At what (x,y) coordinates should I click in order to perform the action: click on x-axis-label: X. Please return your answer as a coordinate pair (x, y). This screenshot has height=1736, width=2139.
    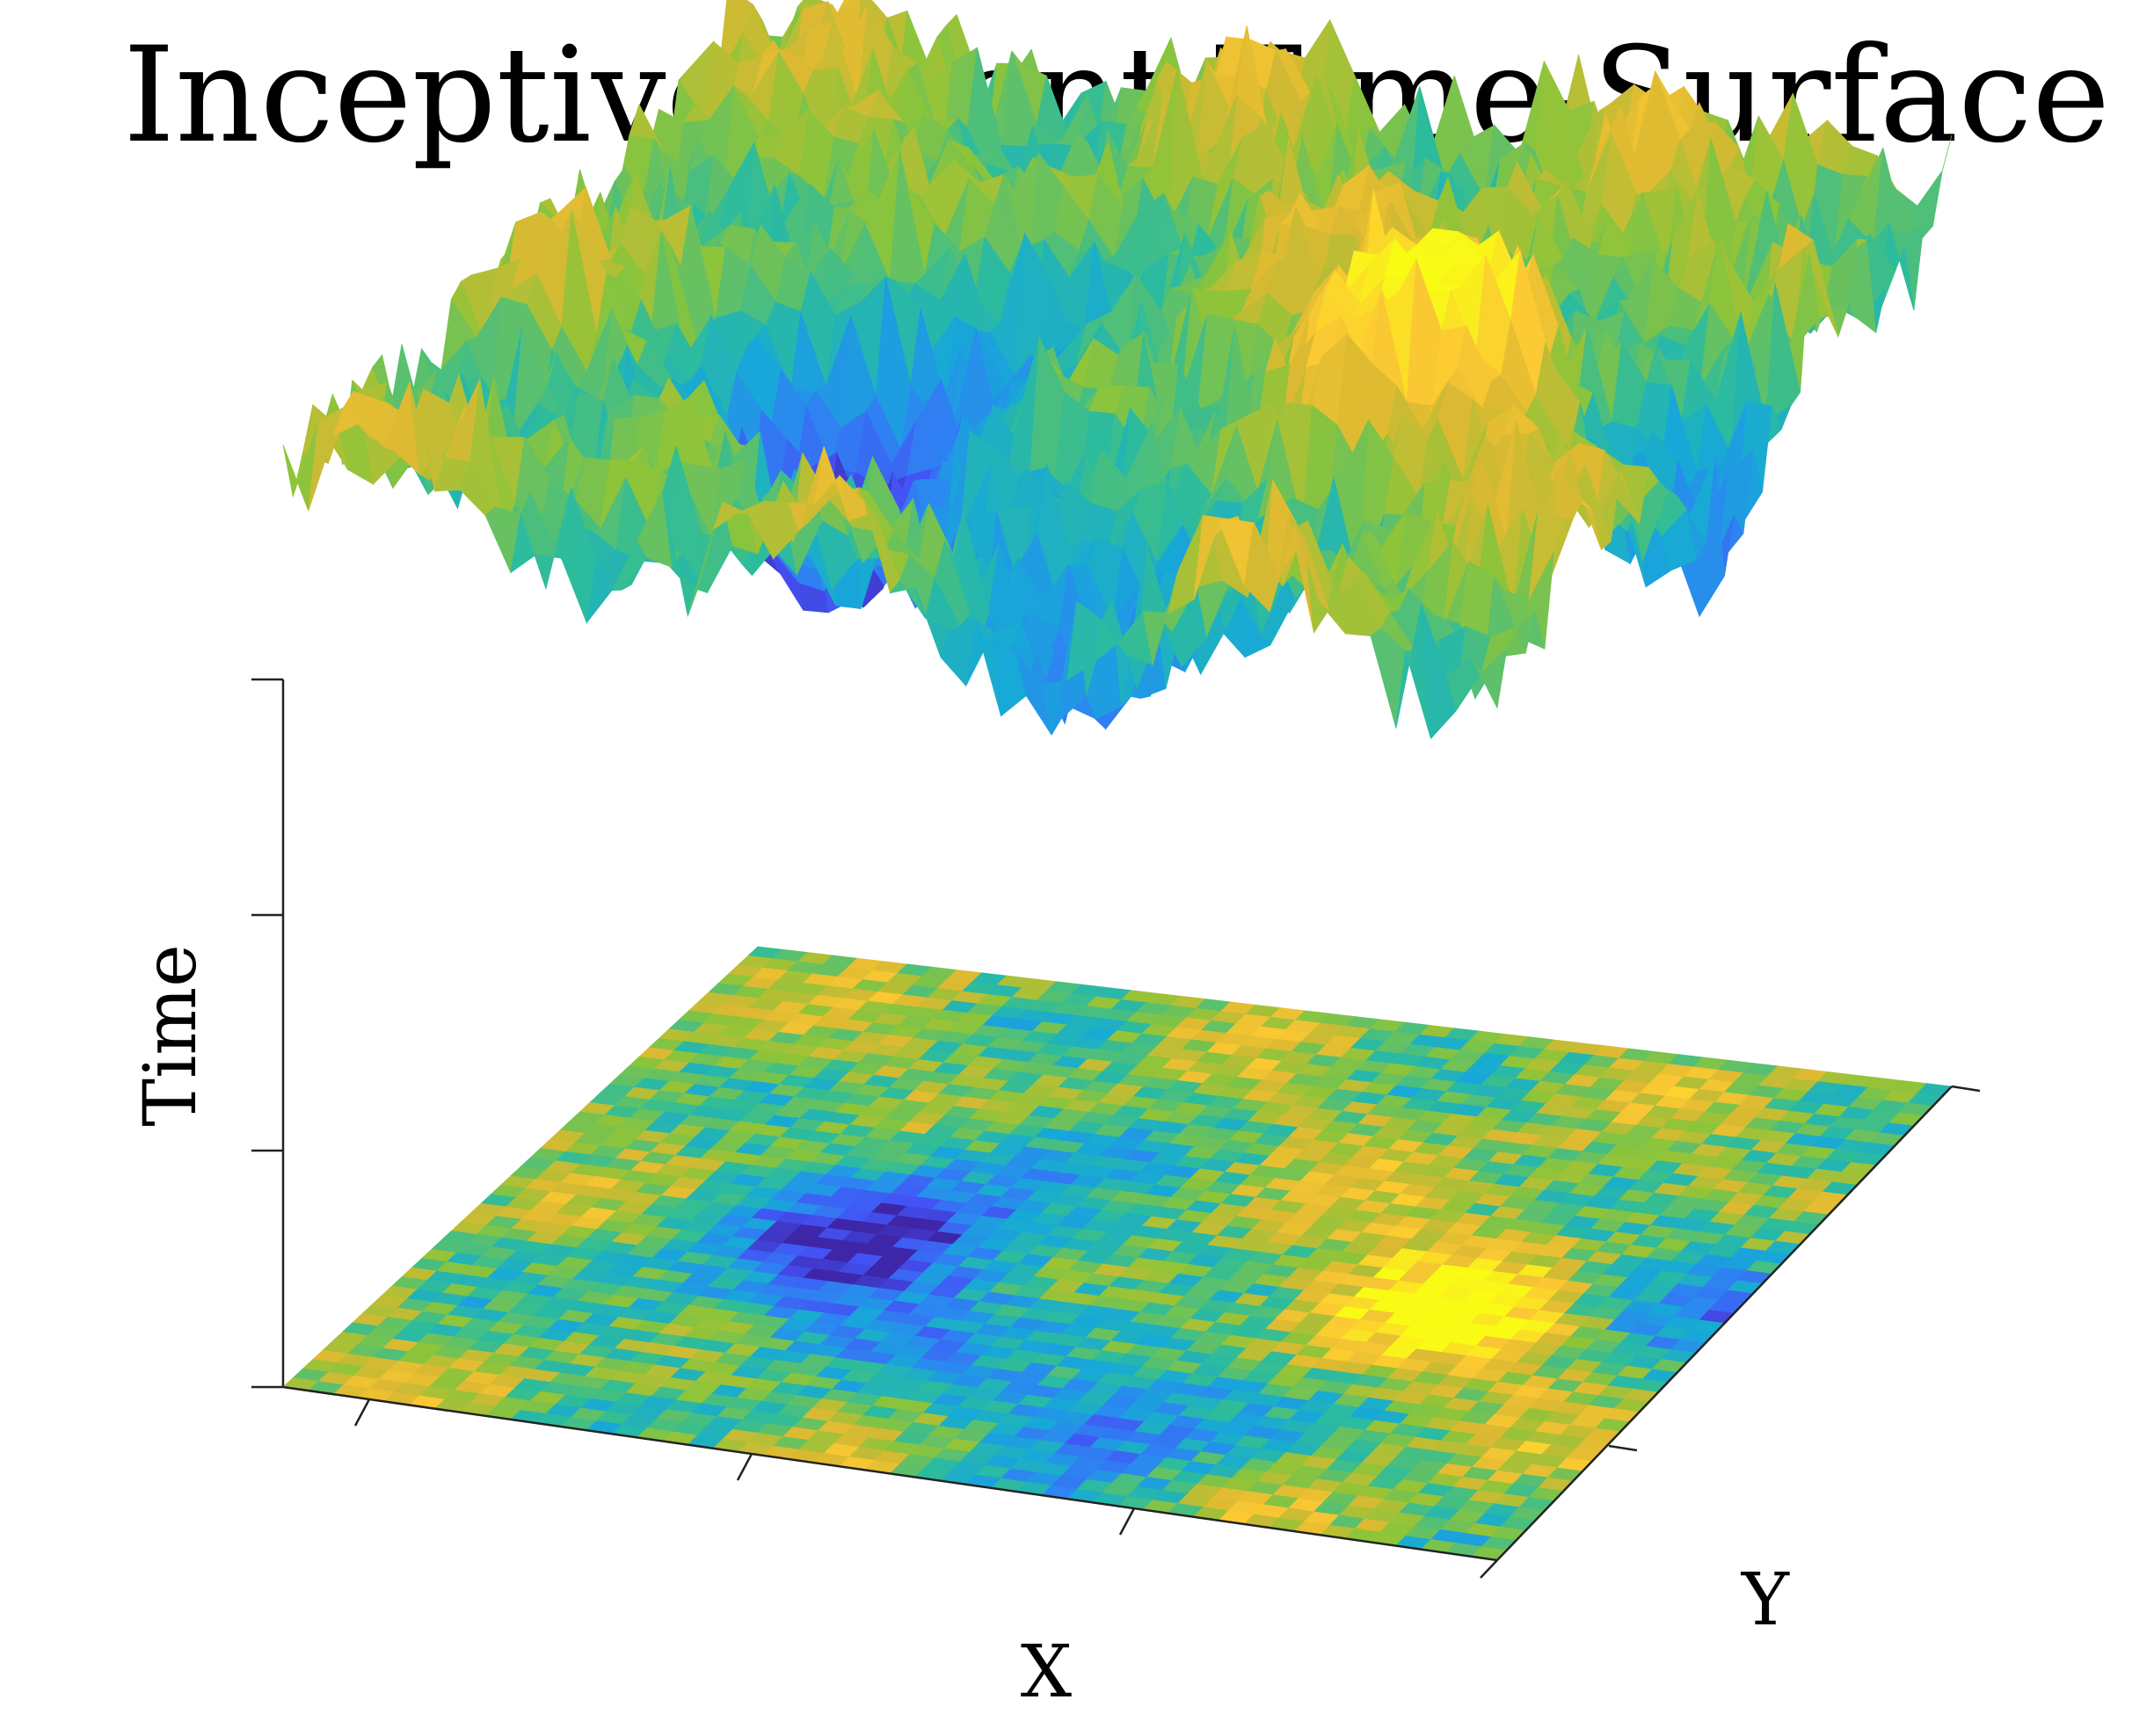
    Looking at the image, I should click on (1047, 1672).